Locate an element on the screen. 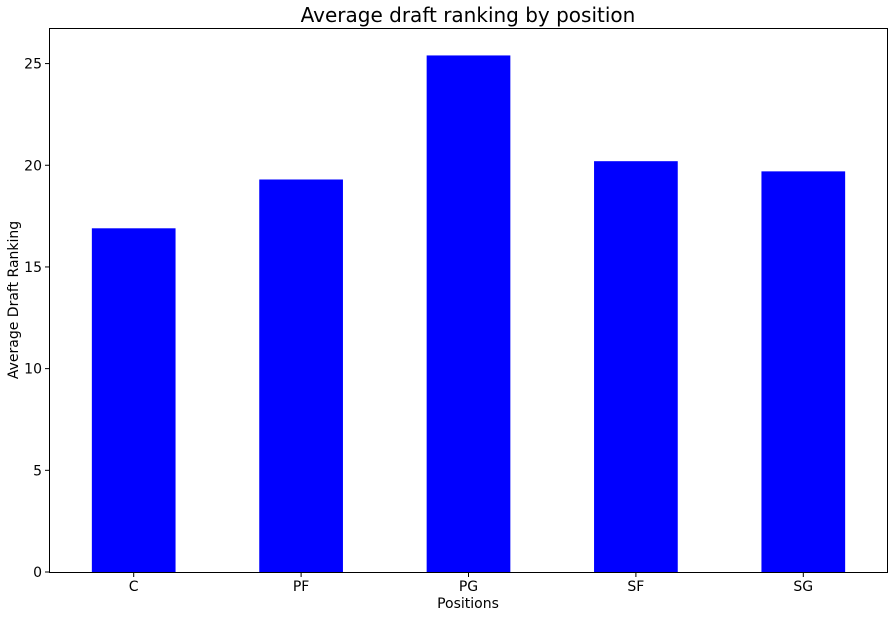  bar-pf is located at coordinates (301, 376).